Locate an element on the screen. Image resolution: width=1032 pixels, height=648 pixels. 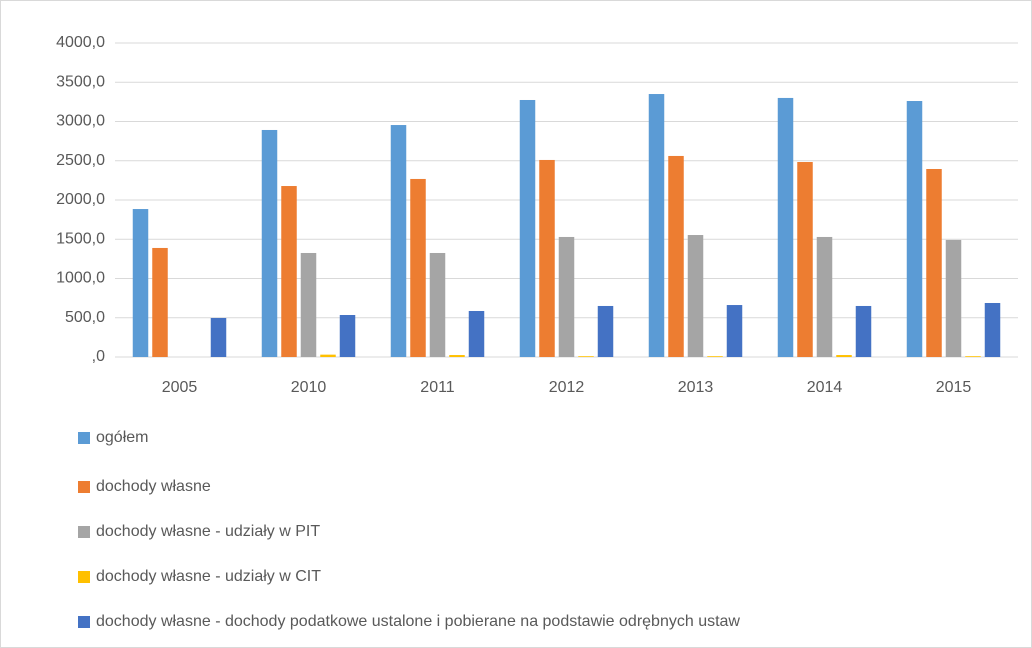
x-tick-label: 2014 is located at coordinates (825, 387).